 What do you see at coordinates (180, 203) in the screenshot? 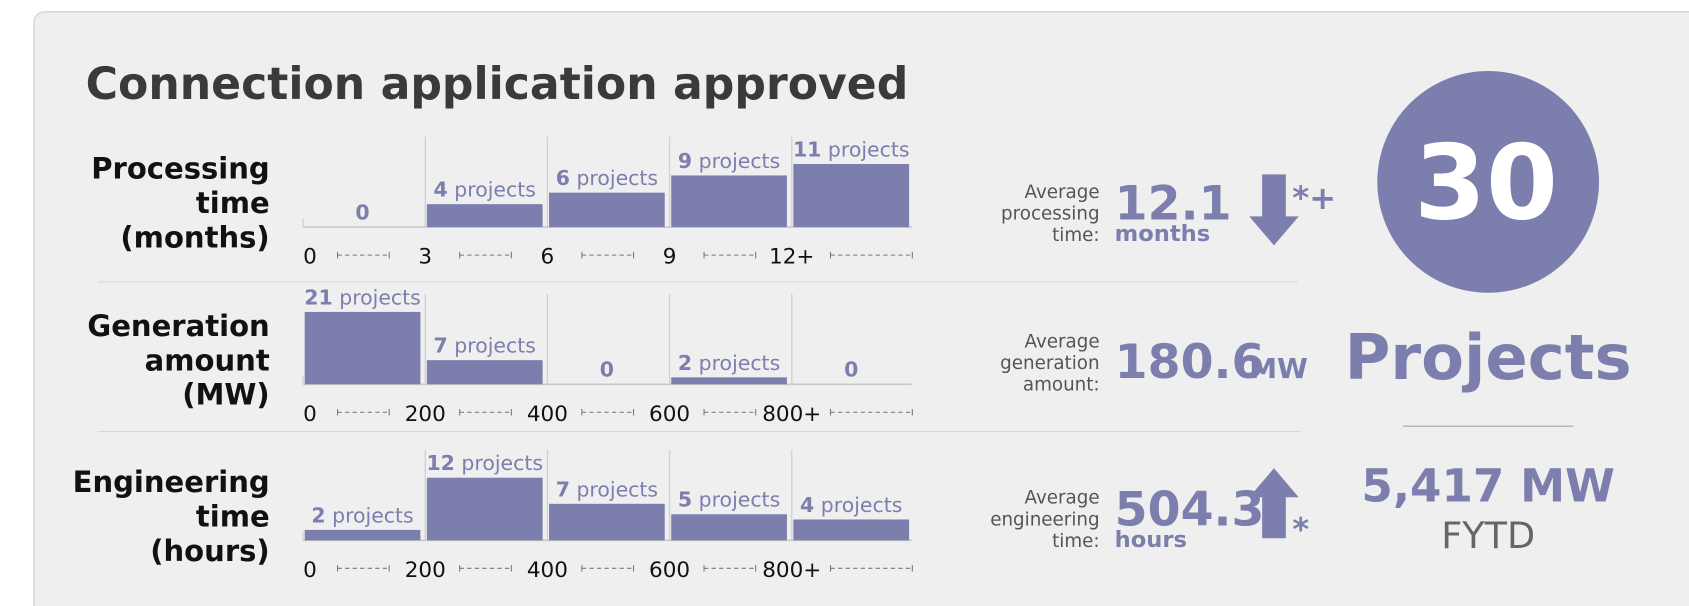
I see `row-label: Processing time (months)` at bounding box center [180, 203].